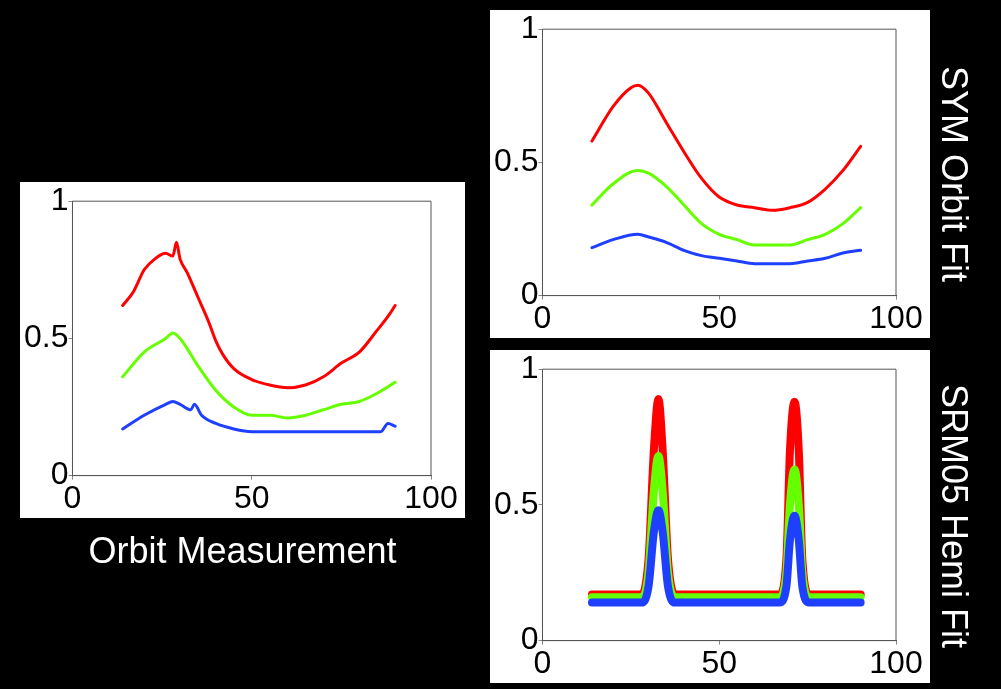 The width and height of the screenshot is (1001, 689). What do you see at coordinates (242, 551) in the screenshot?
I see `x-axis-title: Orbit Measurement` at bounding box center [242, 551].